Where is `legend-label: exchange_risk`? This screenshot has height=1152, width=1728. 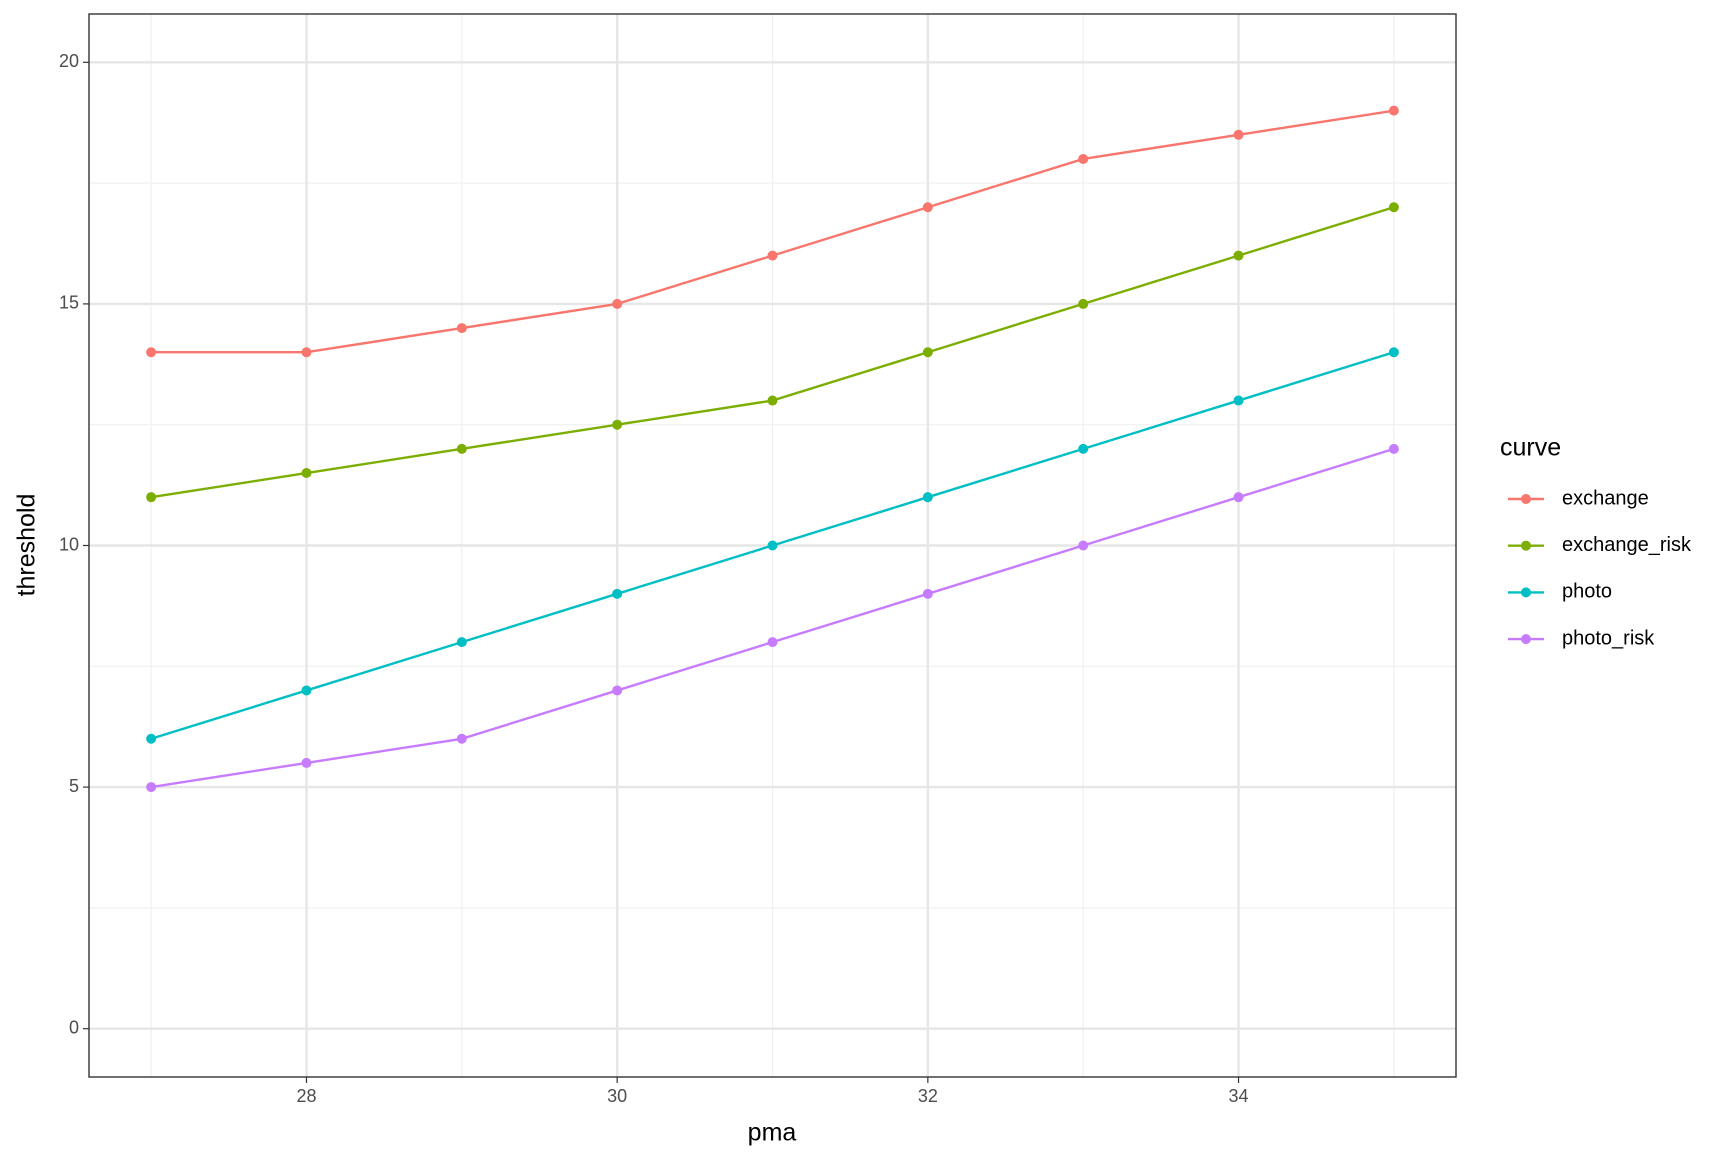 legend-label: exchange_risk is located at coordinates (1627, 545).